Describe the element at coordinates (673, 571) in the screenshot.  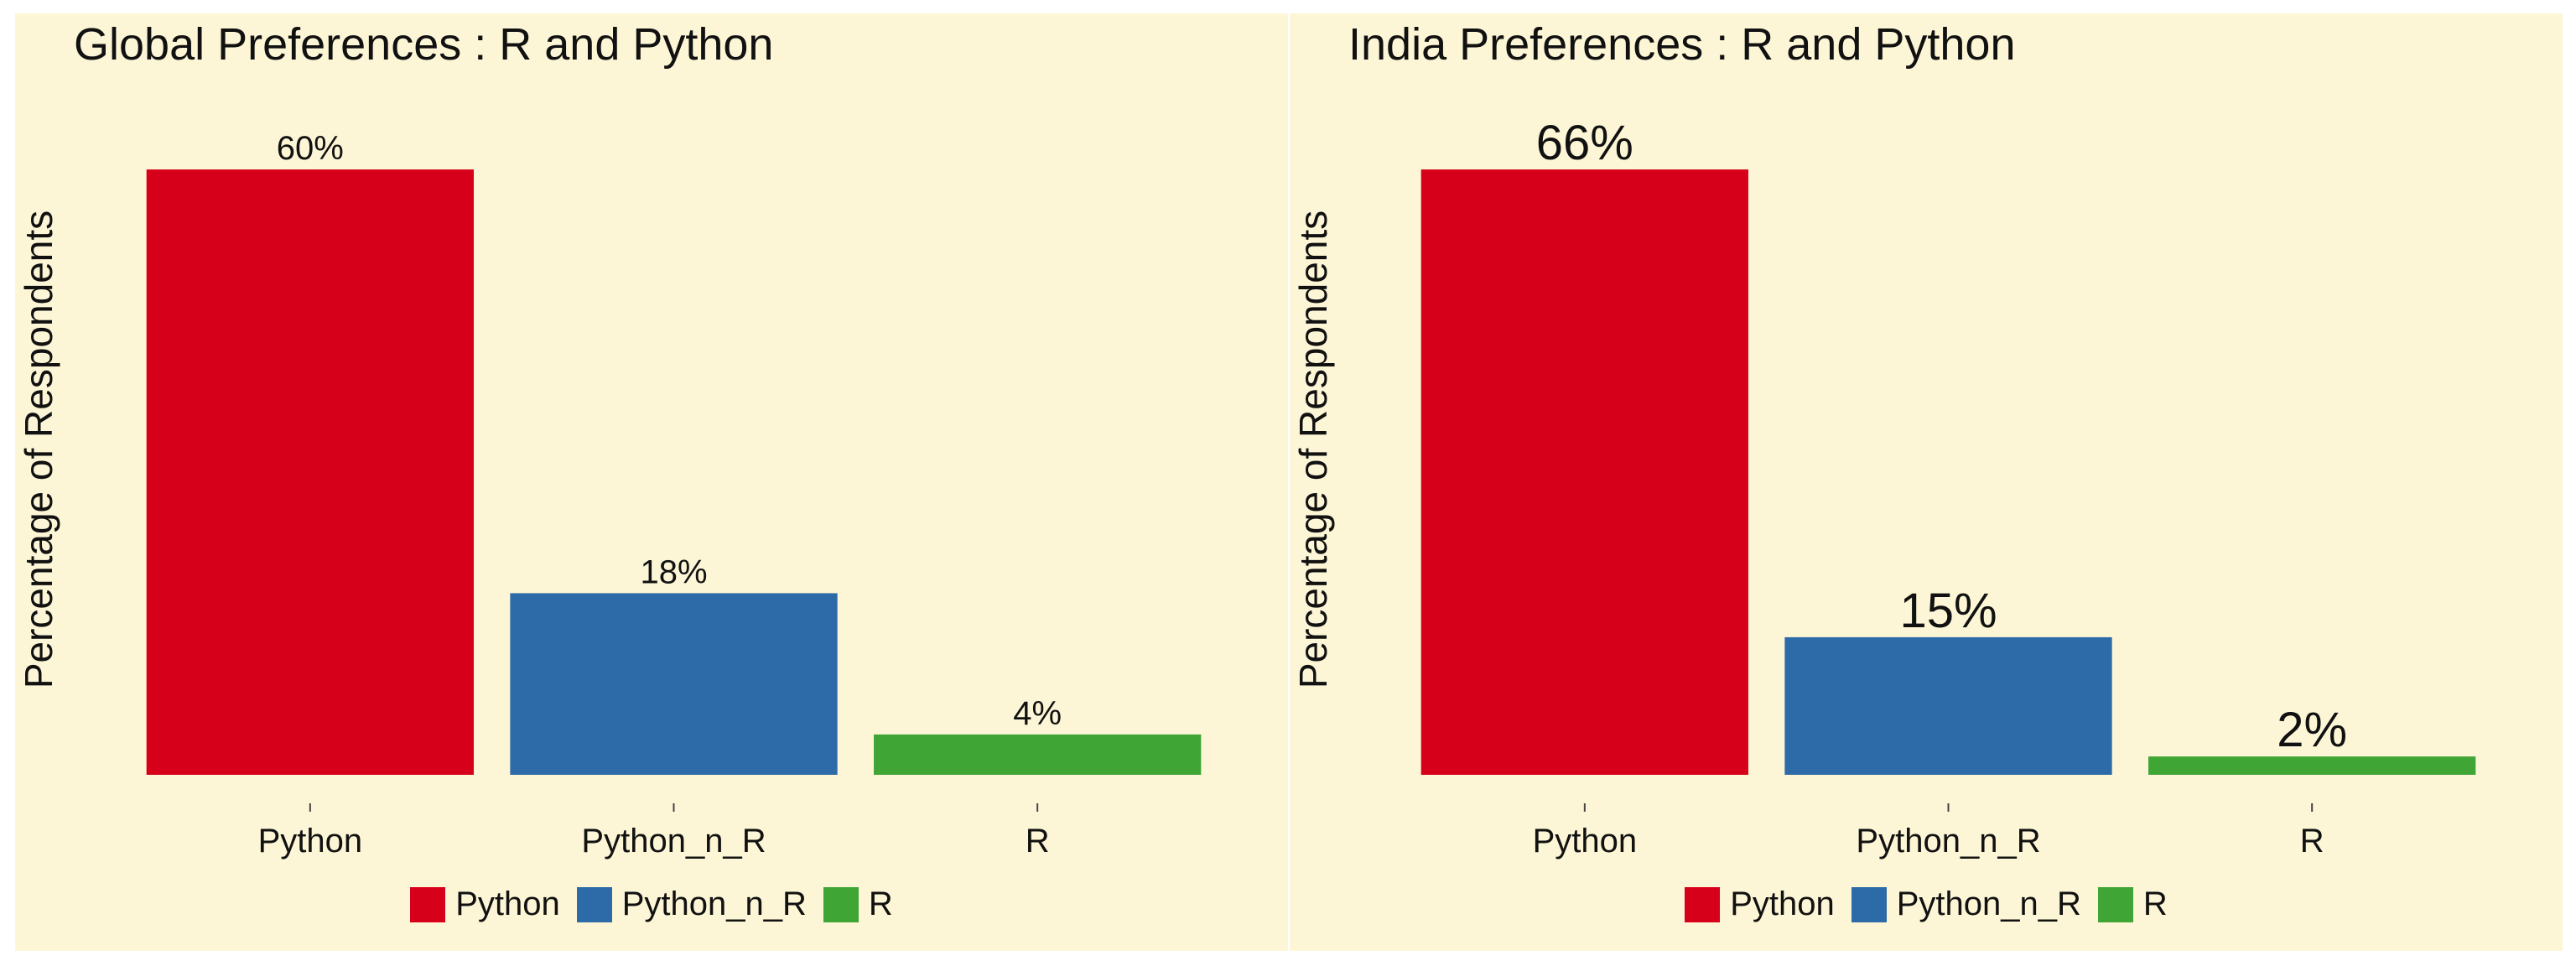
I see `data-label: 18%` at that location.